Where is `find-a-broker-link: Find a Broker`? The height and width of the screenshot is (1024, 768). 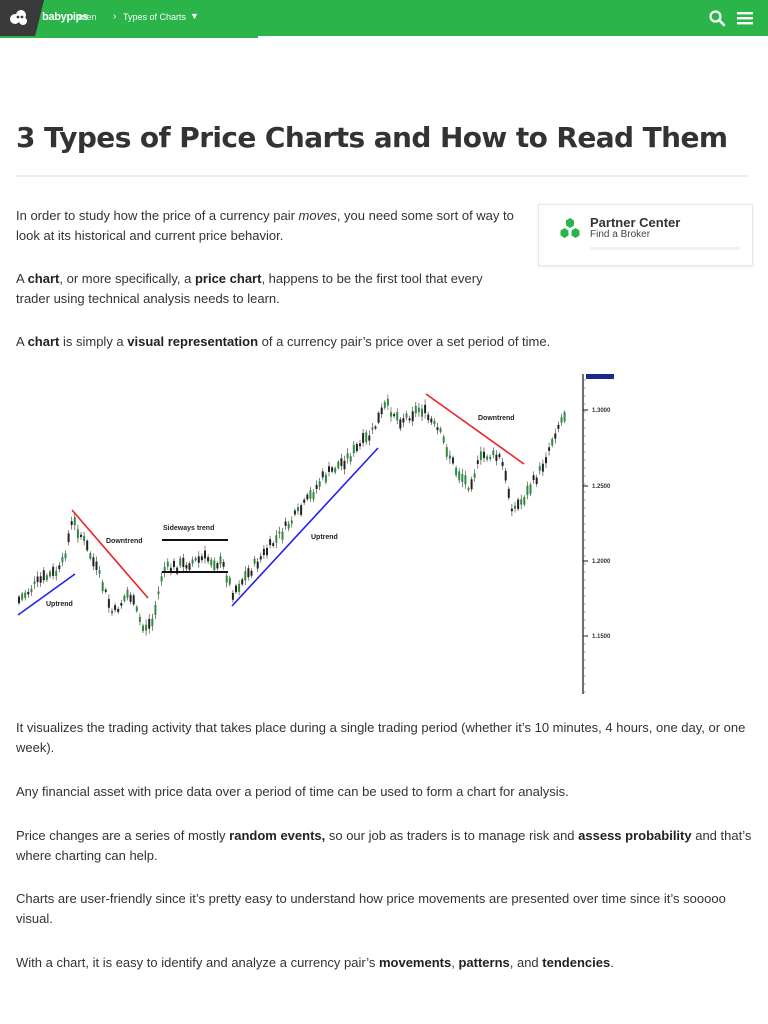 find-a-broker-link: Find a Broker is located at coordinates (620, 234).